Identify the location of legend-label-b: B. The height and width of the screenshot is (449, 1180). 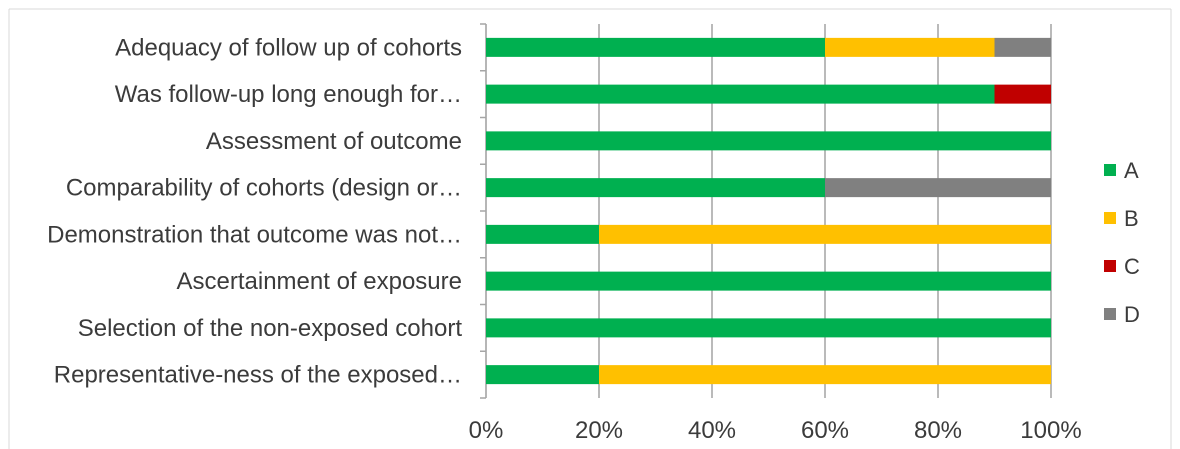
(1131, 218).